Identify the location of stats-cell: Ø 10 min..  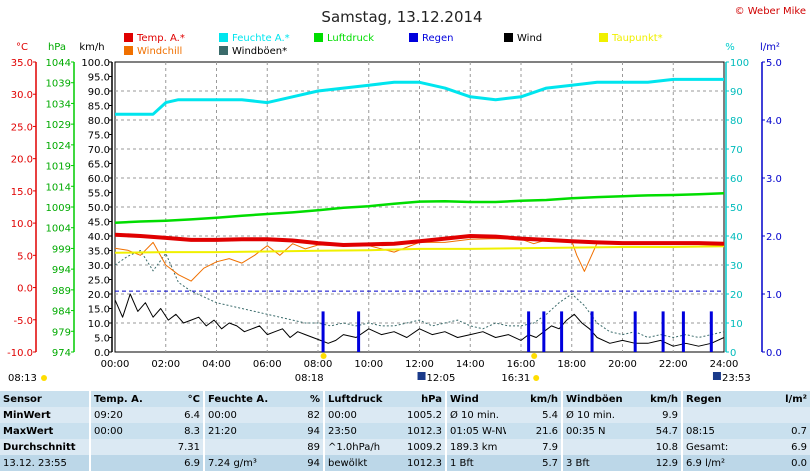
(593, 415).